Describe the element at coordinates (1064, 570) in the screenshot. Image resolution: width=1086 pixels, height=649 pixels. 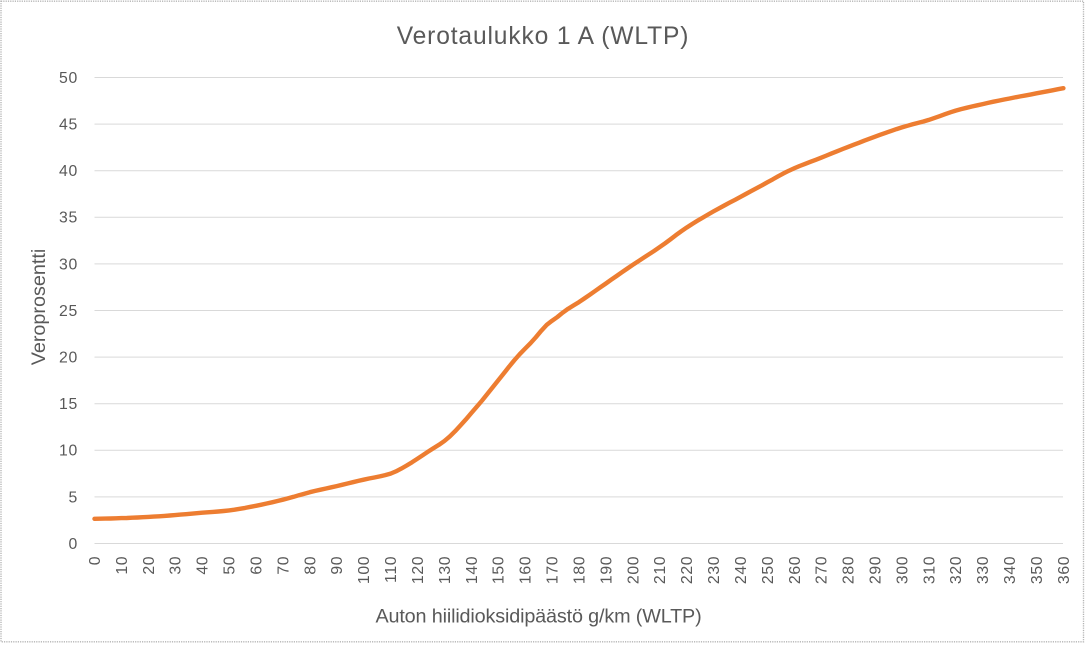
I see `svg-text: 360` at that location.